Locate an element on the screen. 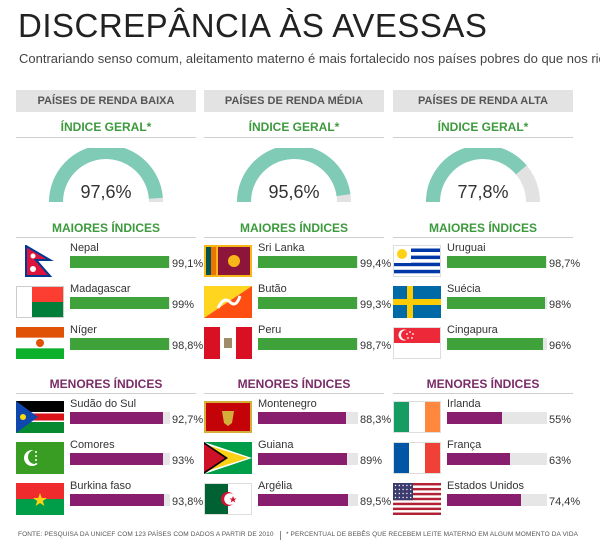 The height and width of the screenshot is (545, 600). country-name: Argélia is located at coordinates (275, 486).